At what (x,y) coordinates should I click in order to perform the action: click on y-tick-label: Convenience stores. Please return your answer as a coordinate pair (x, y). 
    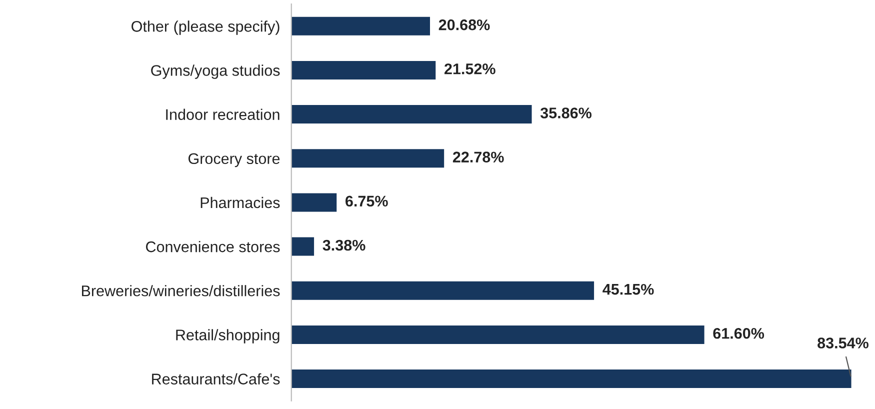
    Looking at the image, I should click on (213, 246).